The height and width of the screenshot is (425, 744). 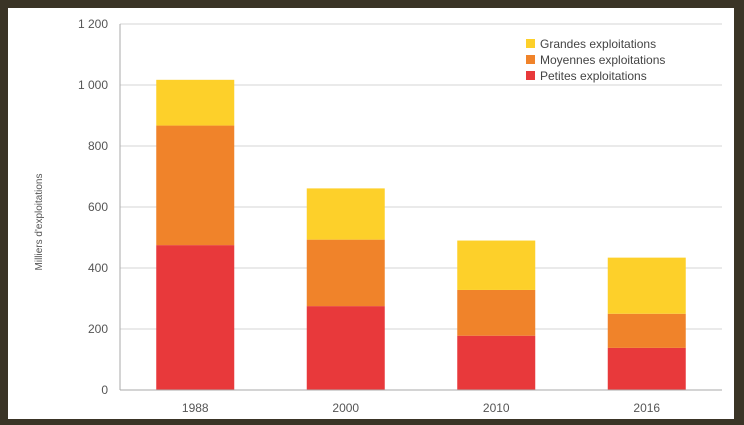 I want to click on x-tick-label: 1988, so click(x=195, y=408).